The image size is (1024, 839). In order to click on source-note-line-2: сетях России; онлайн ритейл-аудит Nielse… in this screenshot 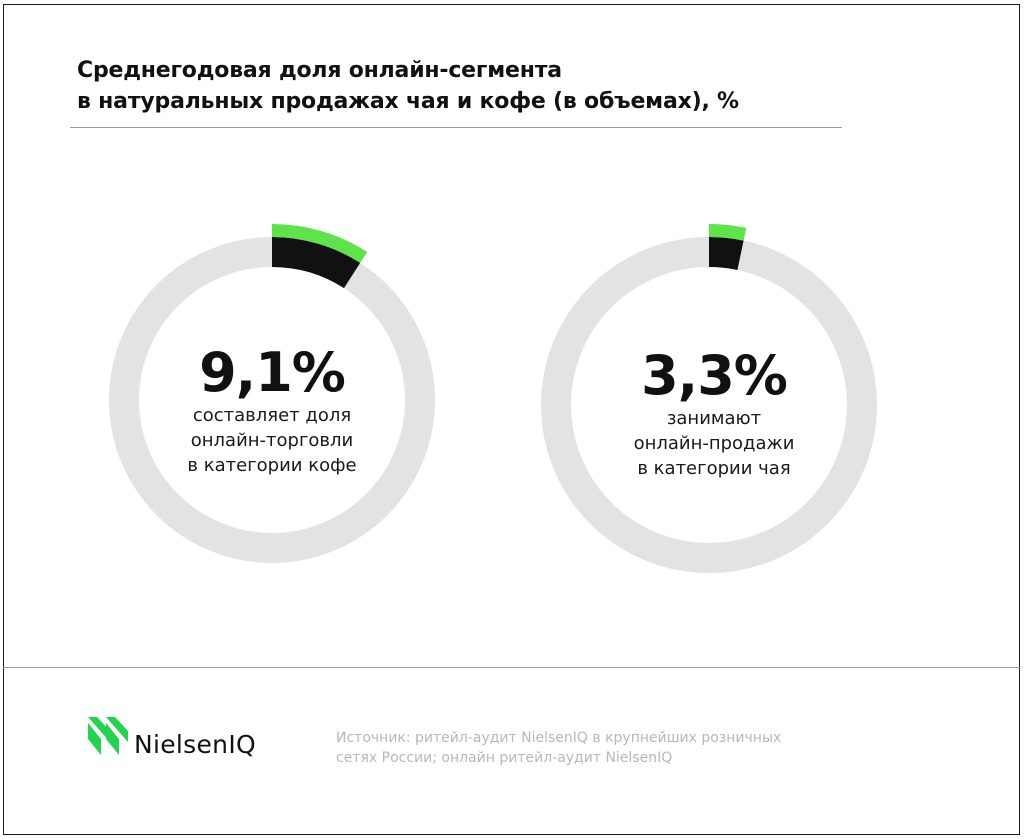, I will do `click(504, 758)`.